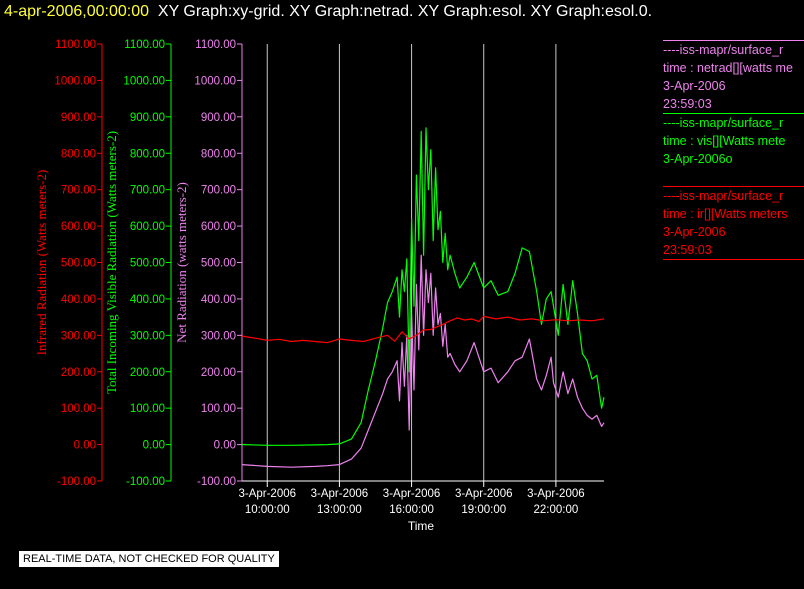  I want to click on y-tick-label-1-12: 1100.00, so click(144, 45).